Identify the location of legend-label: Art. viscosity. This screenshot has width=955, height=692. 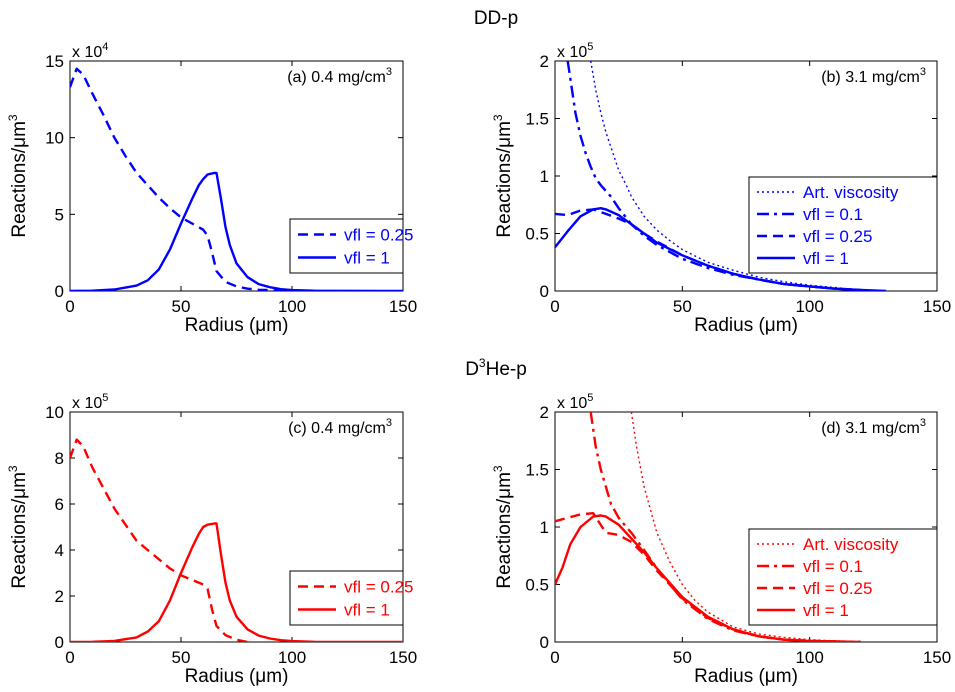
(851, 192).